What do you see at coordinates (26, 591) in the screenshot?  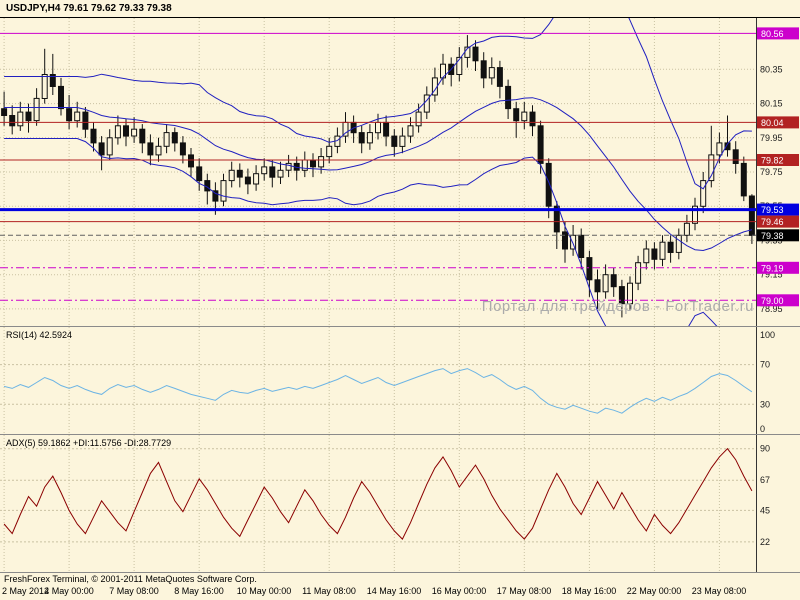 I see `time-axis-label: 2 May 2012` at bounding box center [26, 591].